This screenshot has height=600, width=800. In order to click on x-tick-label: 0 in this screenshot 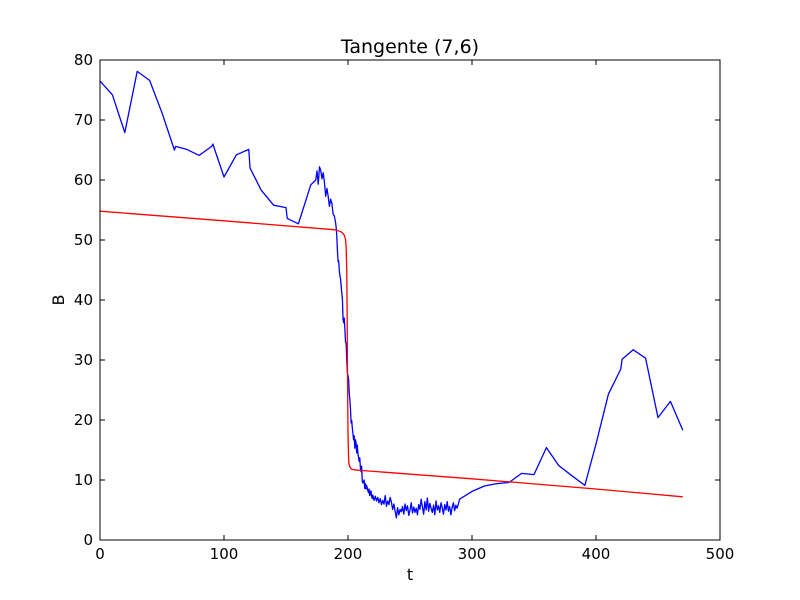, I will do `click(100, 554)`.